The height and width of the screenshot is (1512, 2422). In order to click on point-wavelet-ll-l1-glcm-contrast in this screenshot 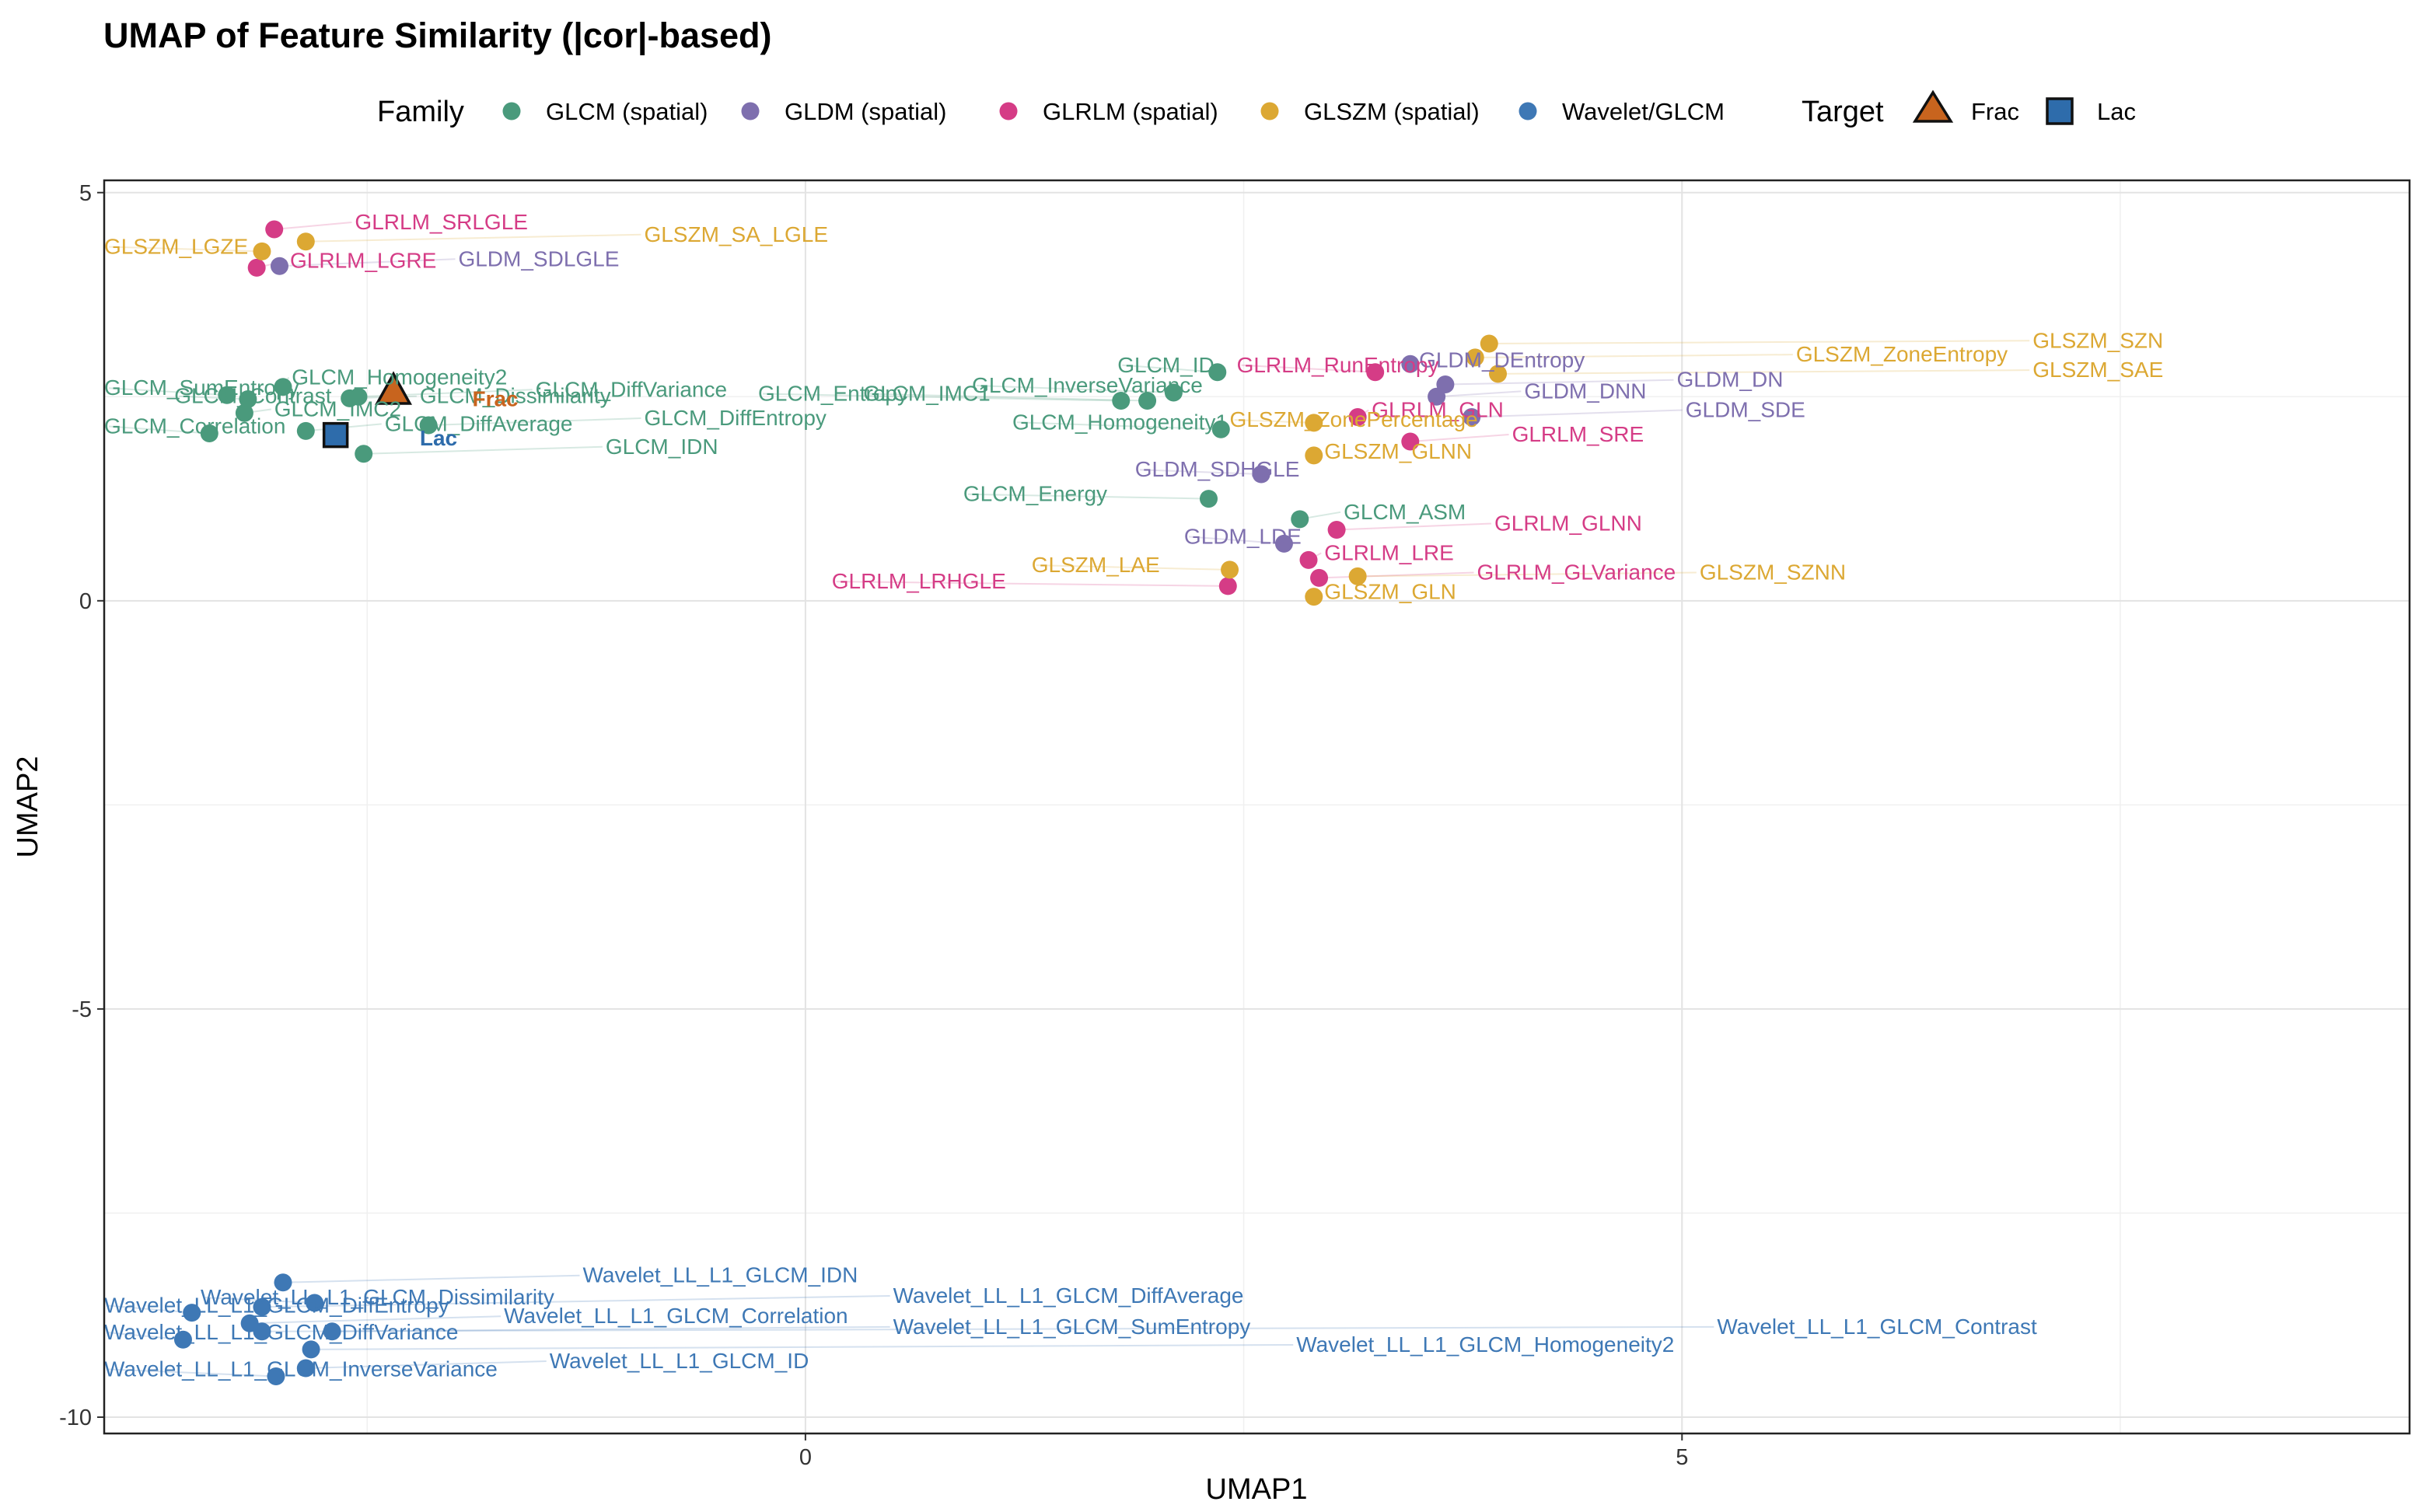, I will do `click(262, 1331)`.